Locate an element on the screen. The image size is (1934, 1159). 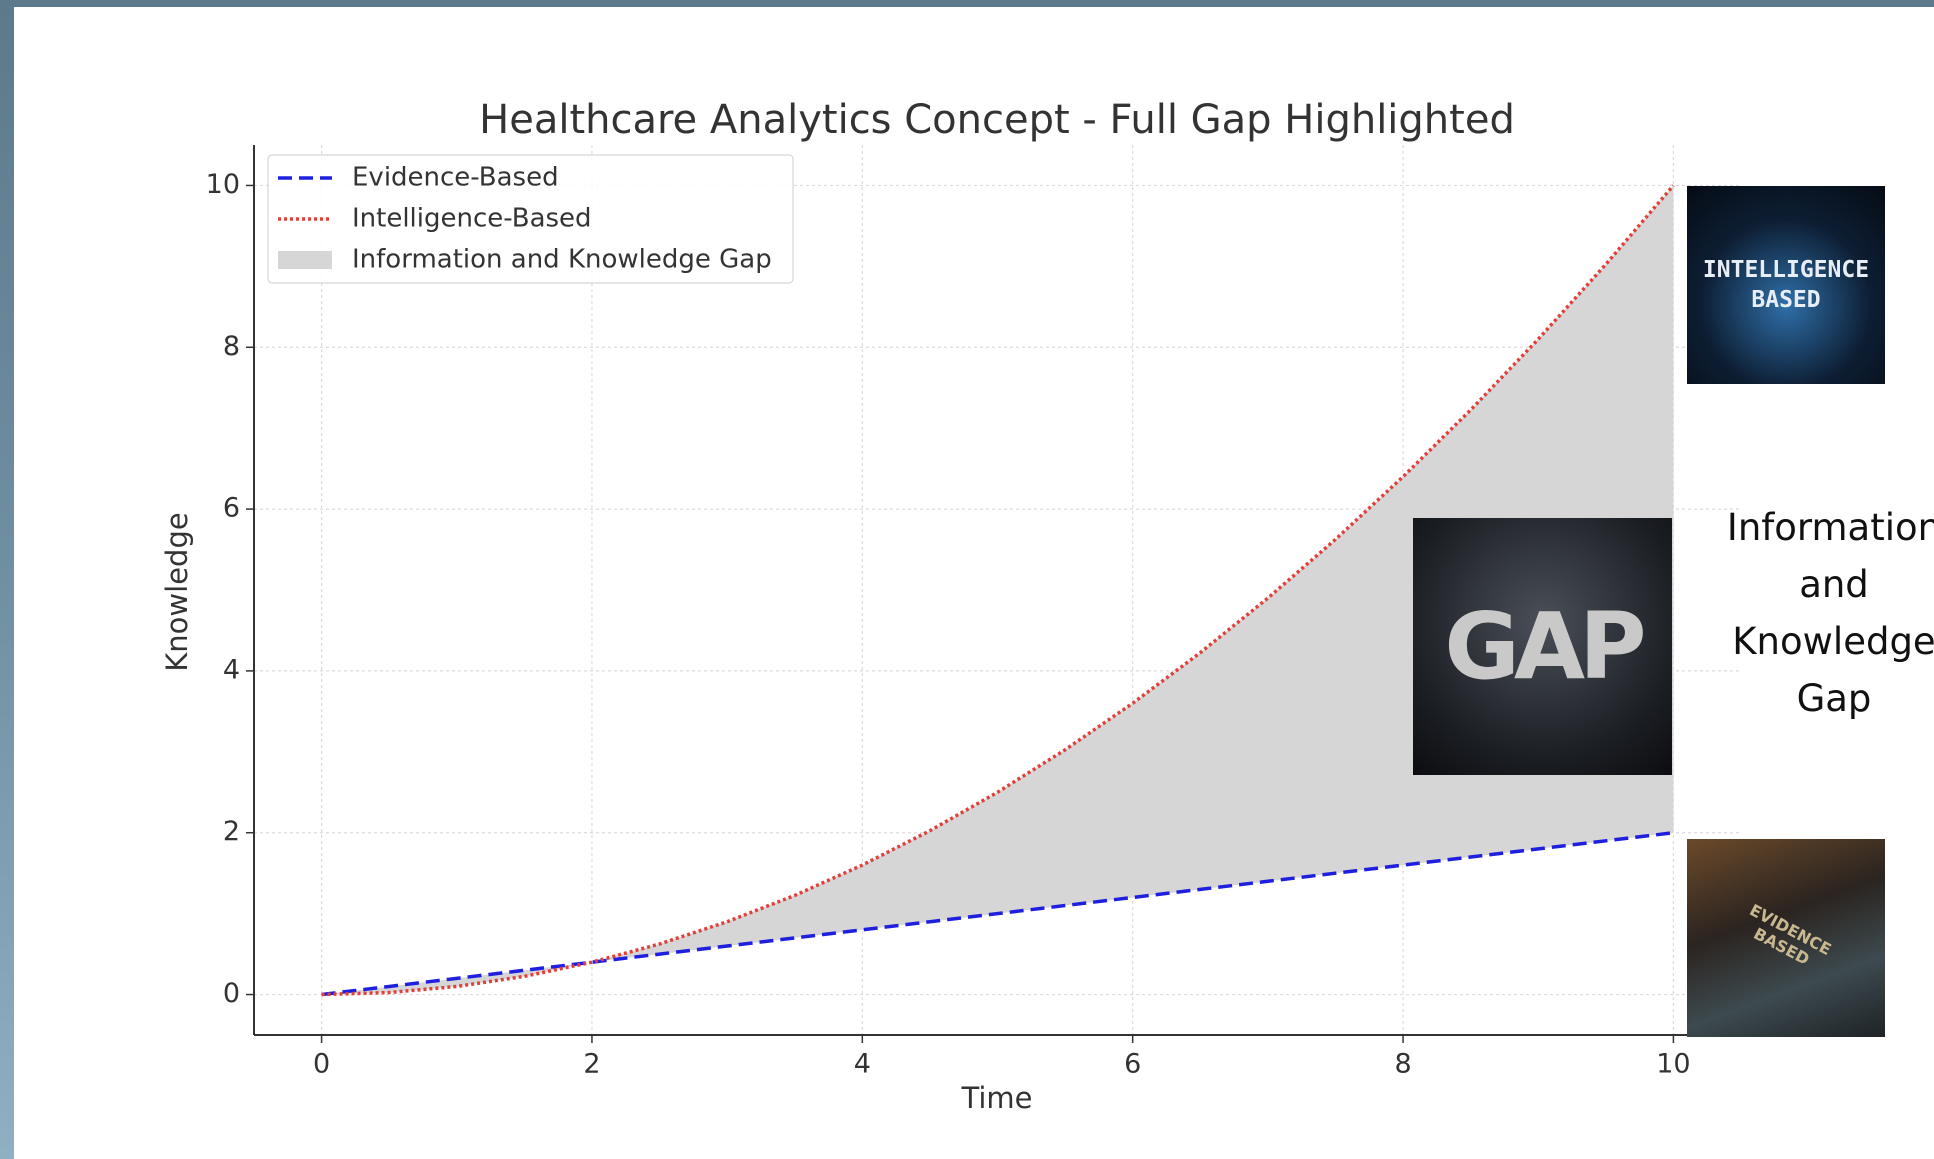
legend-swatch is located at coordinates (305, 260).